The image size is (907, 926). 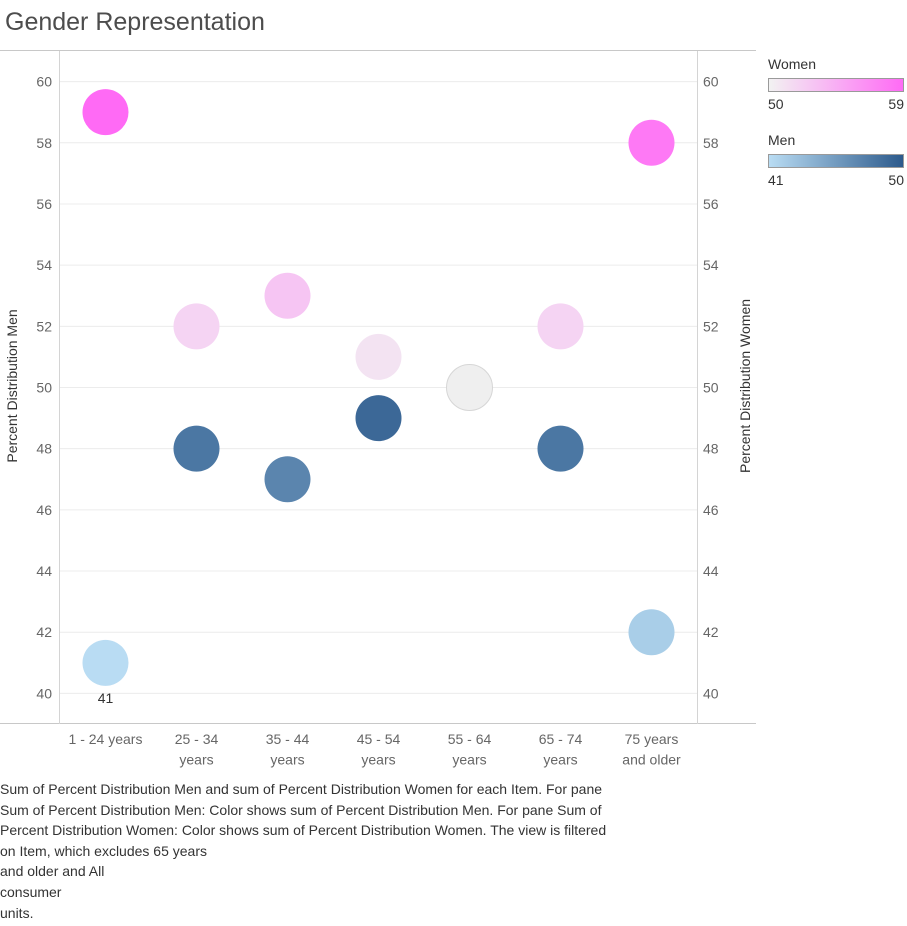 I want to click on legend-men-min: 41, so click(x=776, y=180).